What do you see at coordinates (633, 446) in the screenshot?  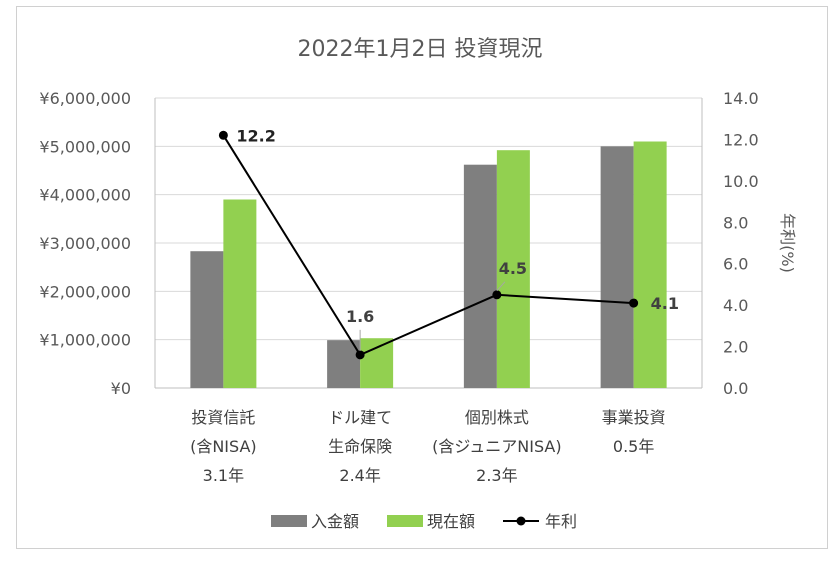 I see `category-label: 0.5年` at bounding box center [633, 446].